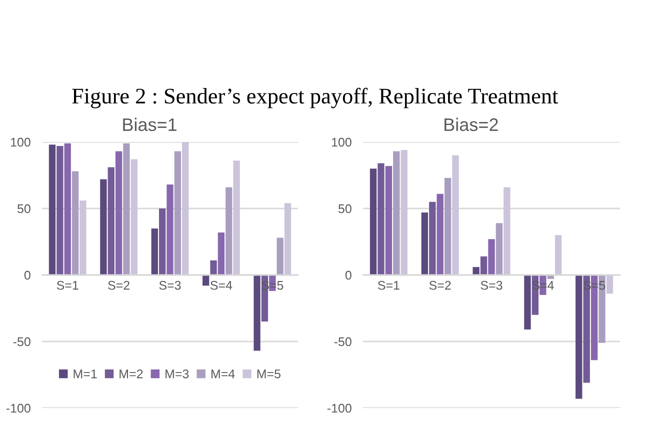 This screenshot has height=421, width=656. What do you see at coordinates (315, 98) in the screenshot?
I see `caption: Figure 2 : Sender’s expect payoff, Replicate Treatment` at bounding box center [315, 98].